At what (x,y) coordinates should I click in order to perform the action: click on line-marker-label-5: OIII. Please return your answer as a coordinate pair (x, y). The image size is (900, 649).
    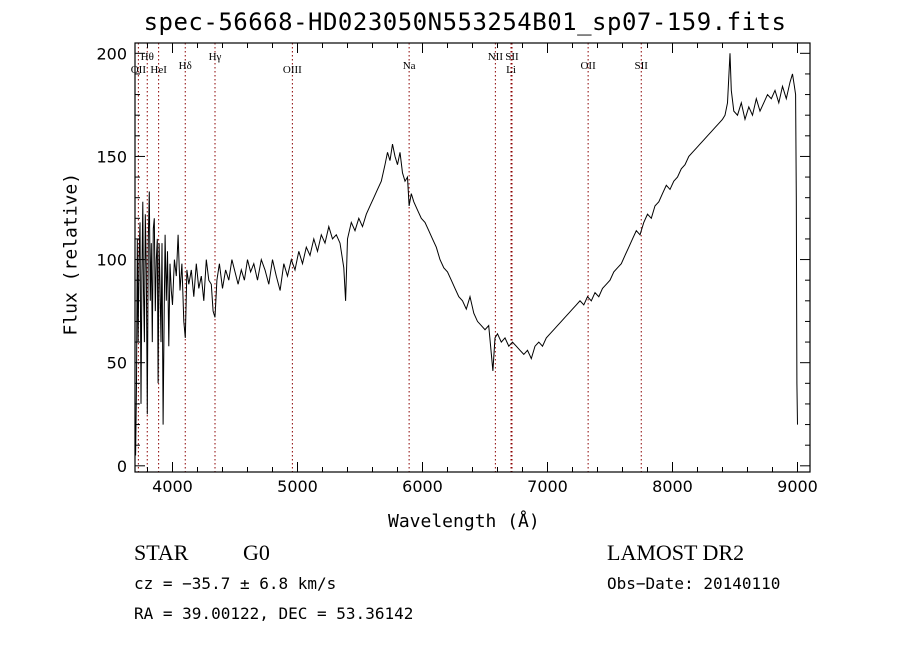
    Looking at the image, I should click on (292, 70).